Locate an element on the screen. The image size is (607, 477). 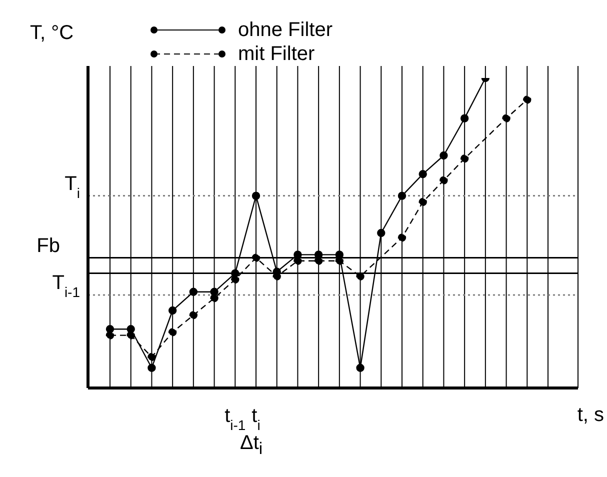
y-axis-title: T, °C is located at coordinates (52, 33).